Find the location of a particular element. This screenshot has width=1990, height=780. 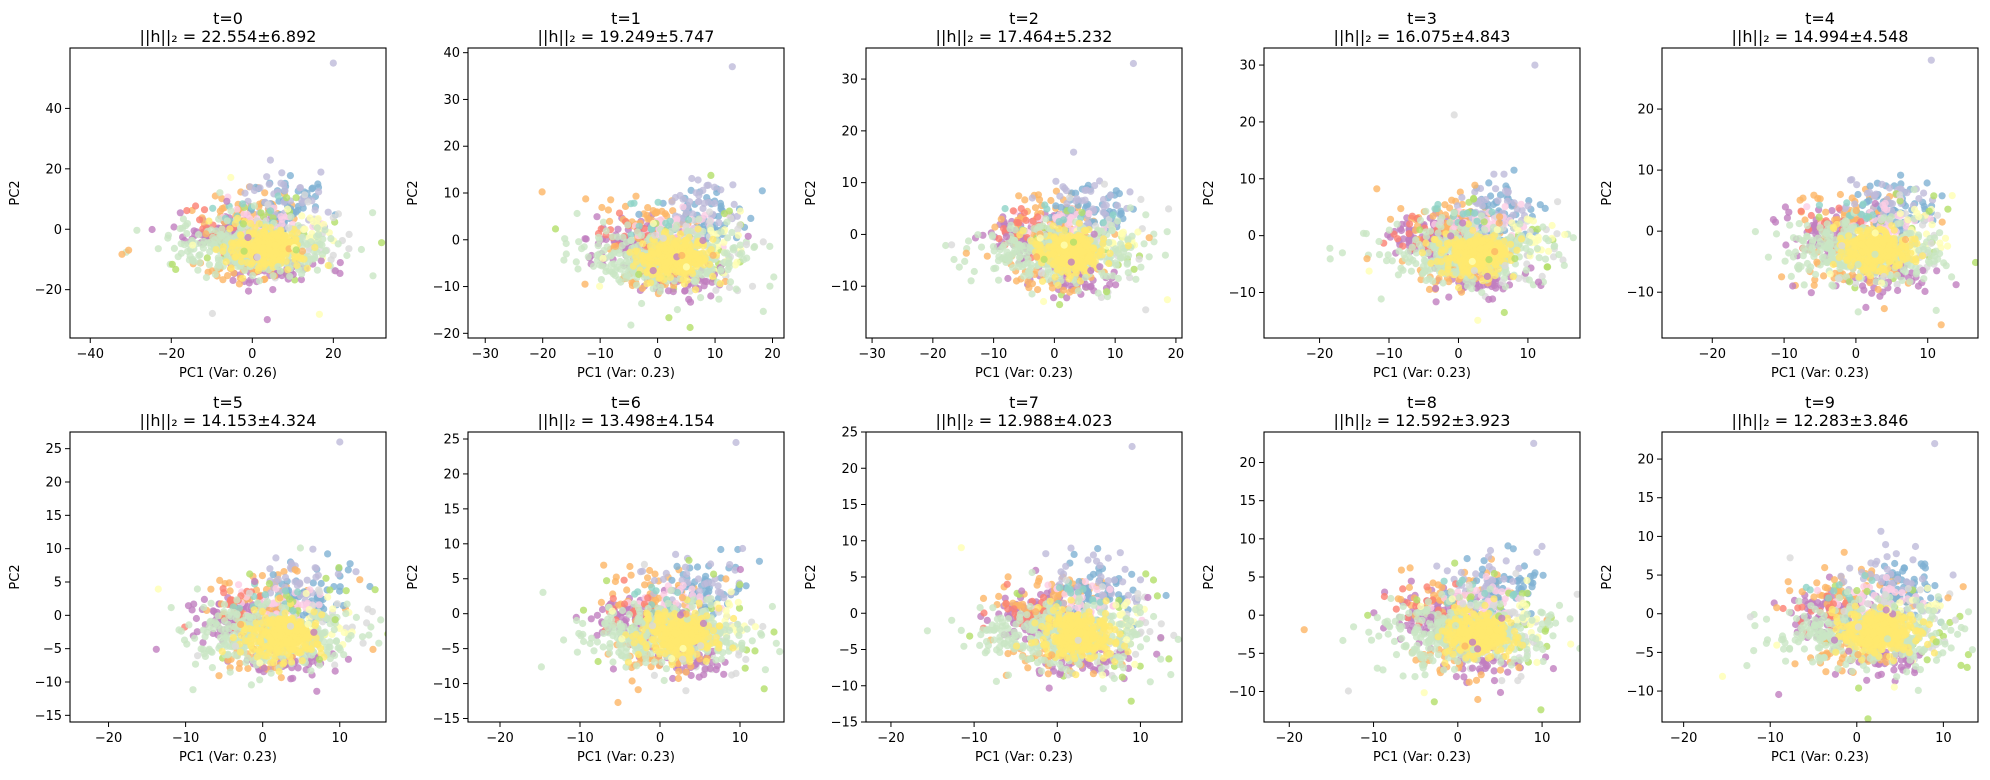

plot-frame is located at coordinates (228, 193).